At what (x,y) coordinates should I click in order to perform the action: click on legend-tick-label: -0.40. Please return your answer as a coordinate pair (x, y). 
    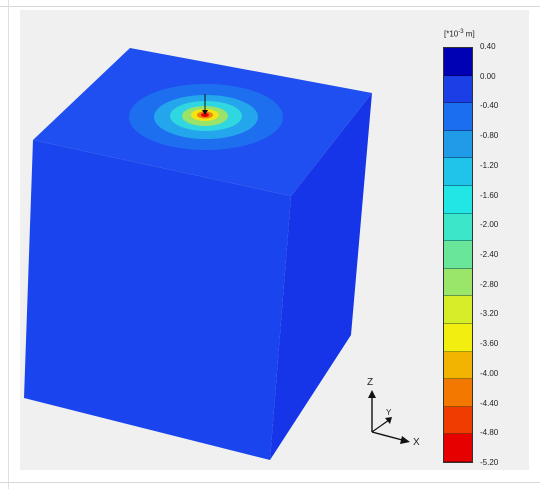
    Looking at the image, I should click on (489, 106).